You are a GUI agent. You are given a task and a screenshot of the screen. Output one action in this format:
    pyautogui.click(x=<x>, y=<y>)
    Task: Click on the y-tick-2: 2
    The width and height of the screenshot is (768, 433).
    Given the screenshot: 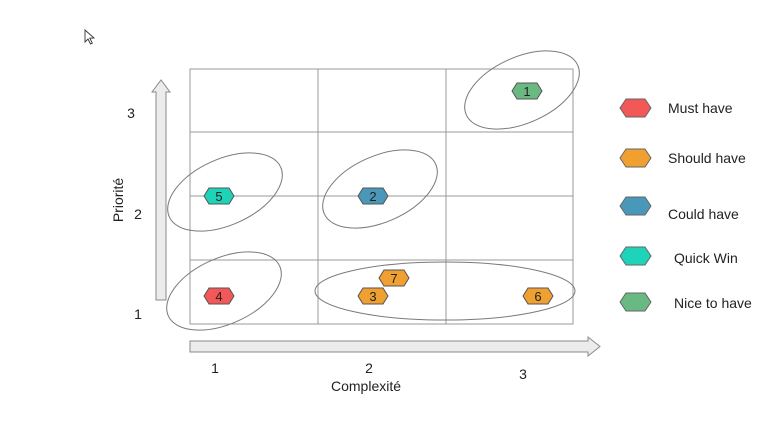 What is the action you would take?
    pyautogui.click(x=138, y=214)
    